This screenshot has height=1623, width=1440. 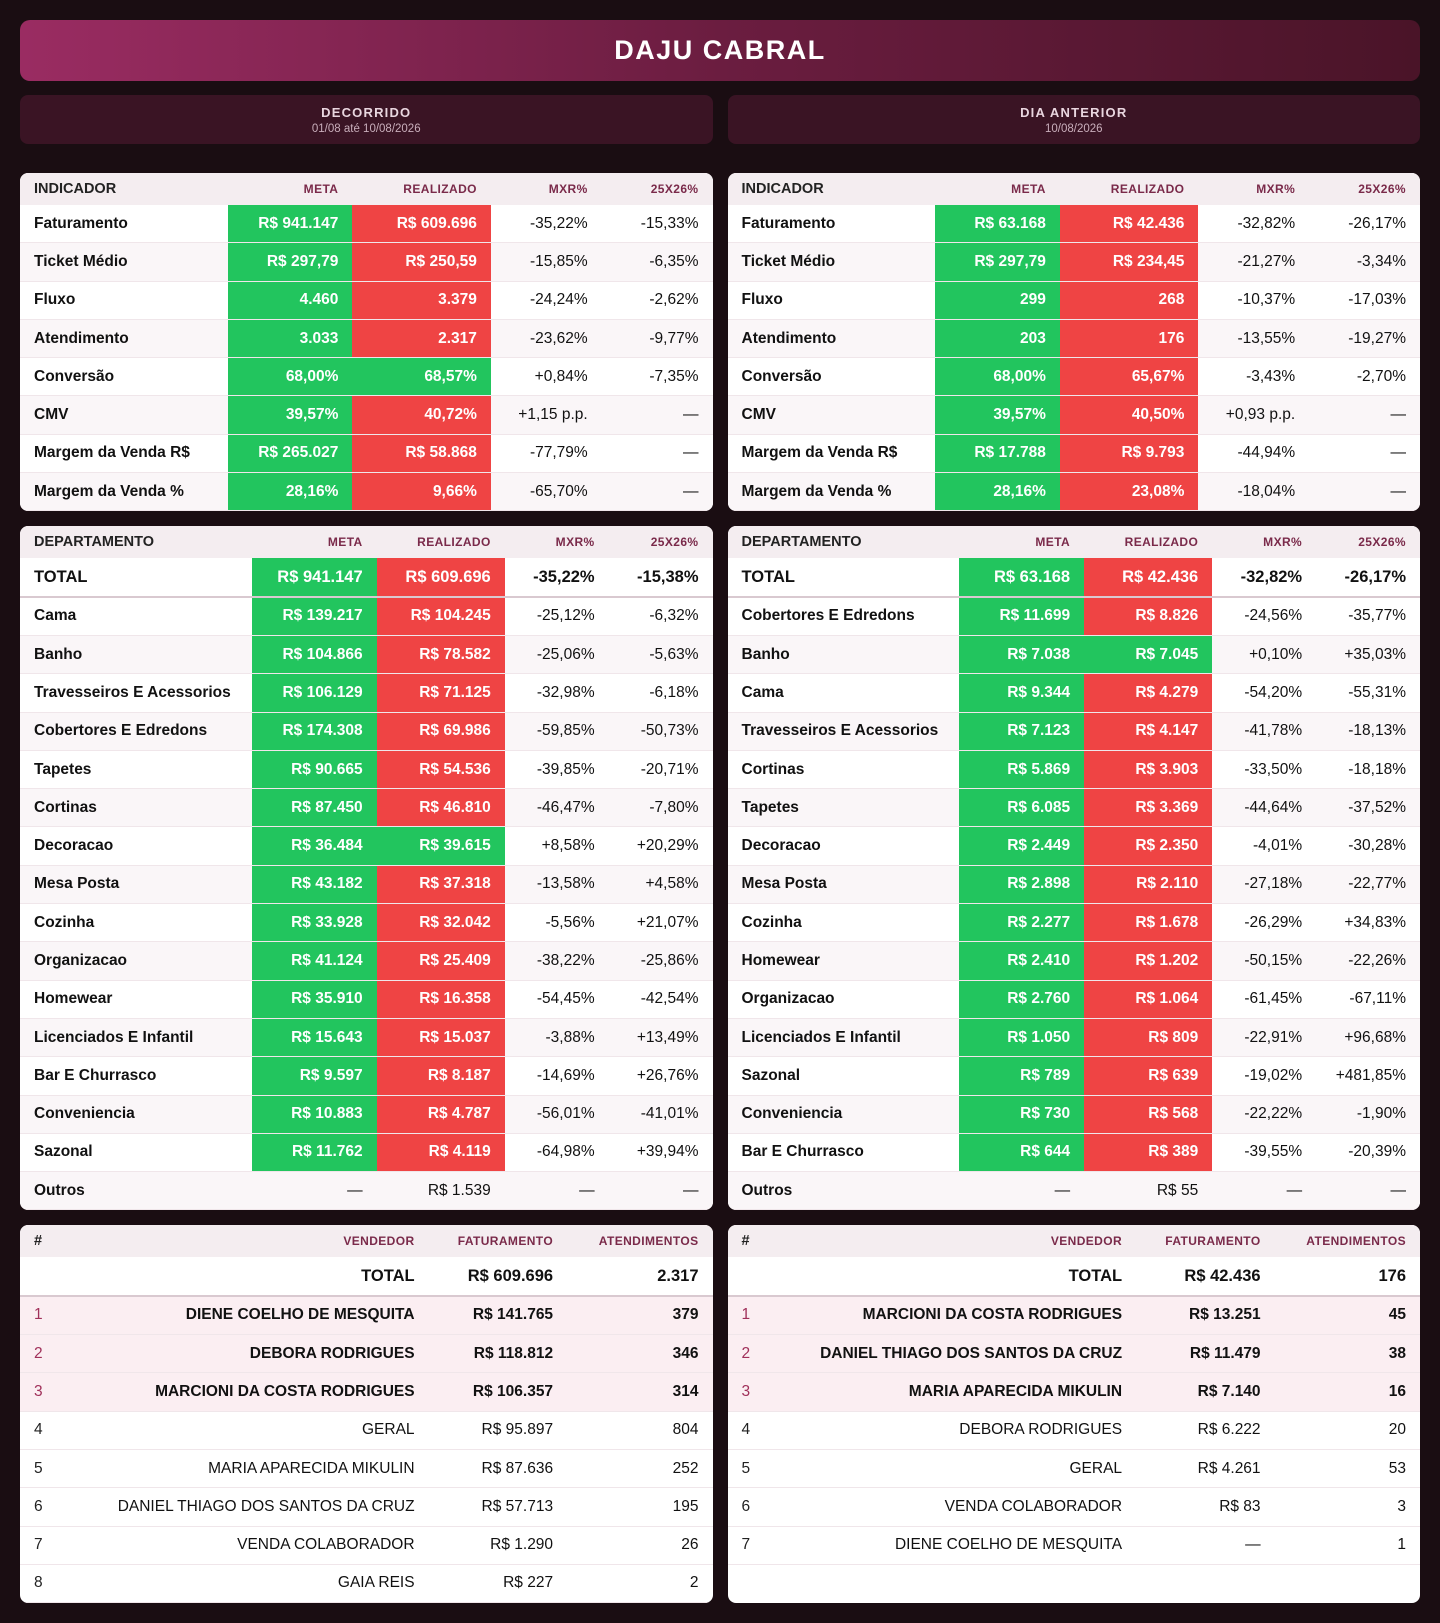 I want to click on rank: 1, so click(x=58, y=1315).